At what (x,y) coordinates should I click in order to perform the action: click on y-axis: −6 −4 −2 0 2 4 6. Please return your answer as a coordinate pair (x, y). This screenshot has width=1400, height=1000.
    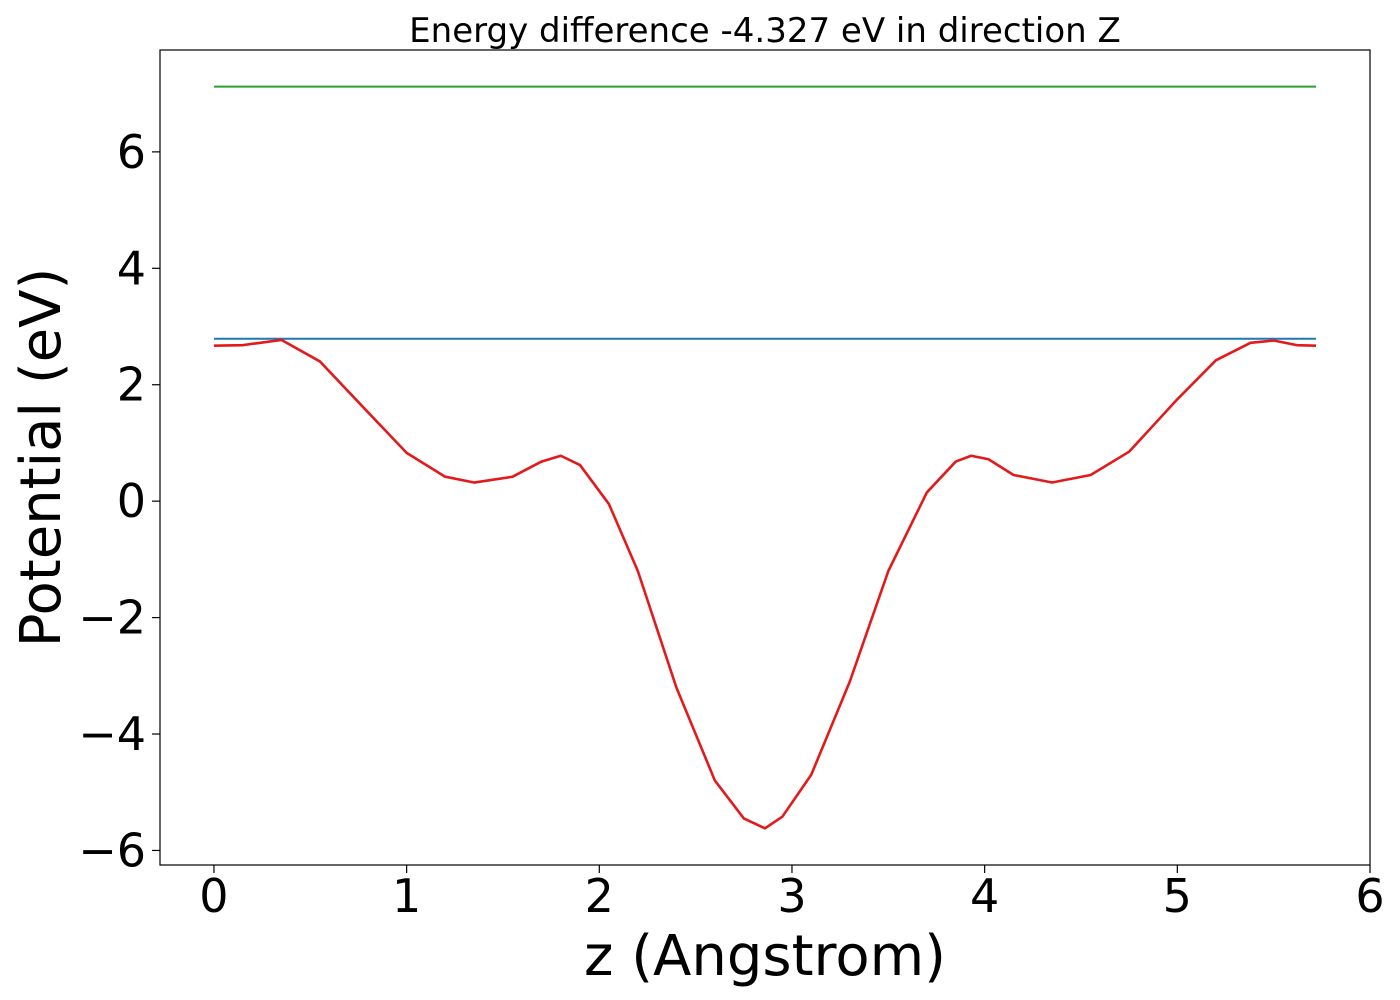
    Looking at the image, I should click on (119, 501).